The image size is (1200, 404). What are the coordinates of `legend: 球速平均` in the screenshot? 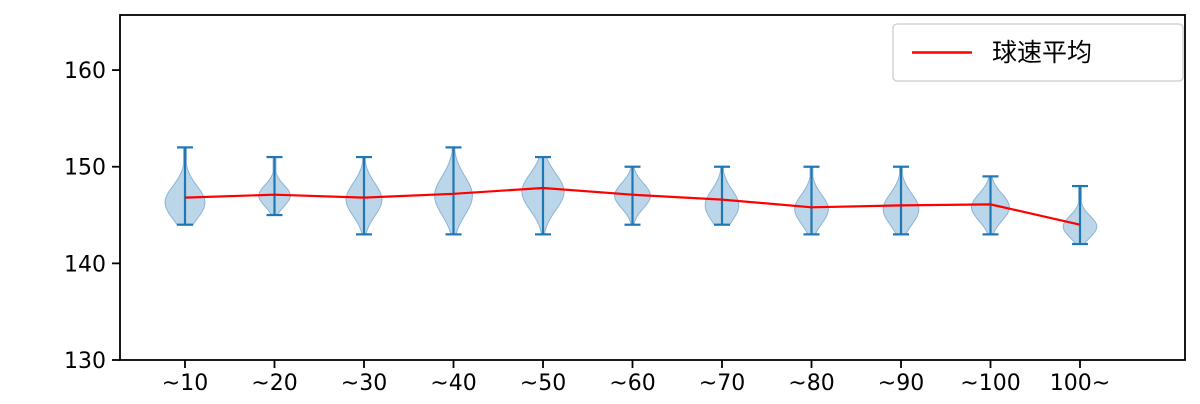 It's located at (1038, 52).